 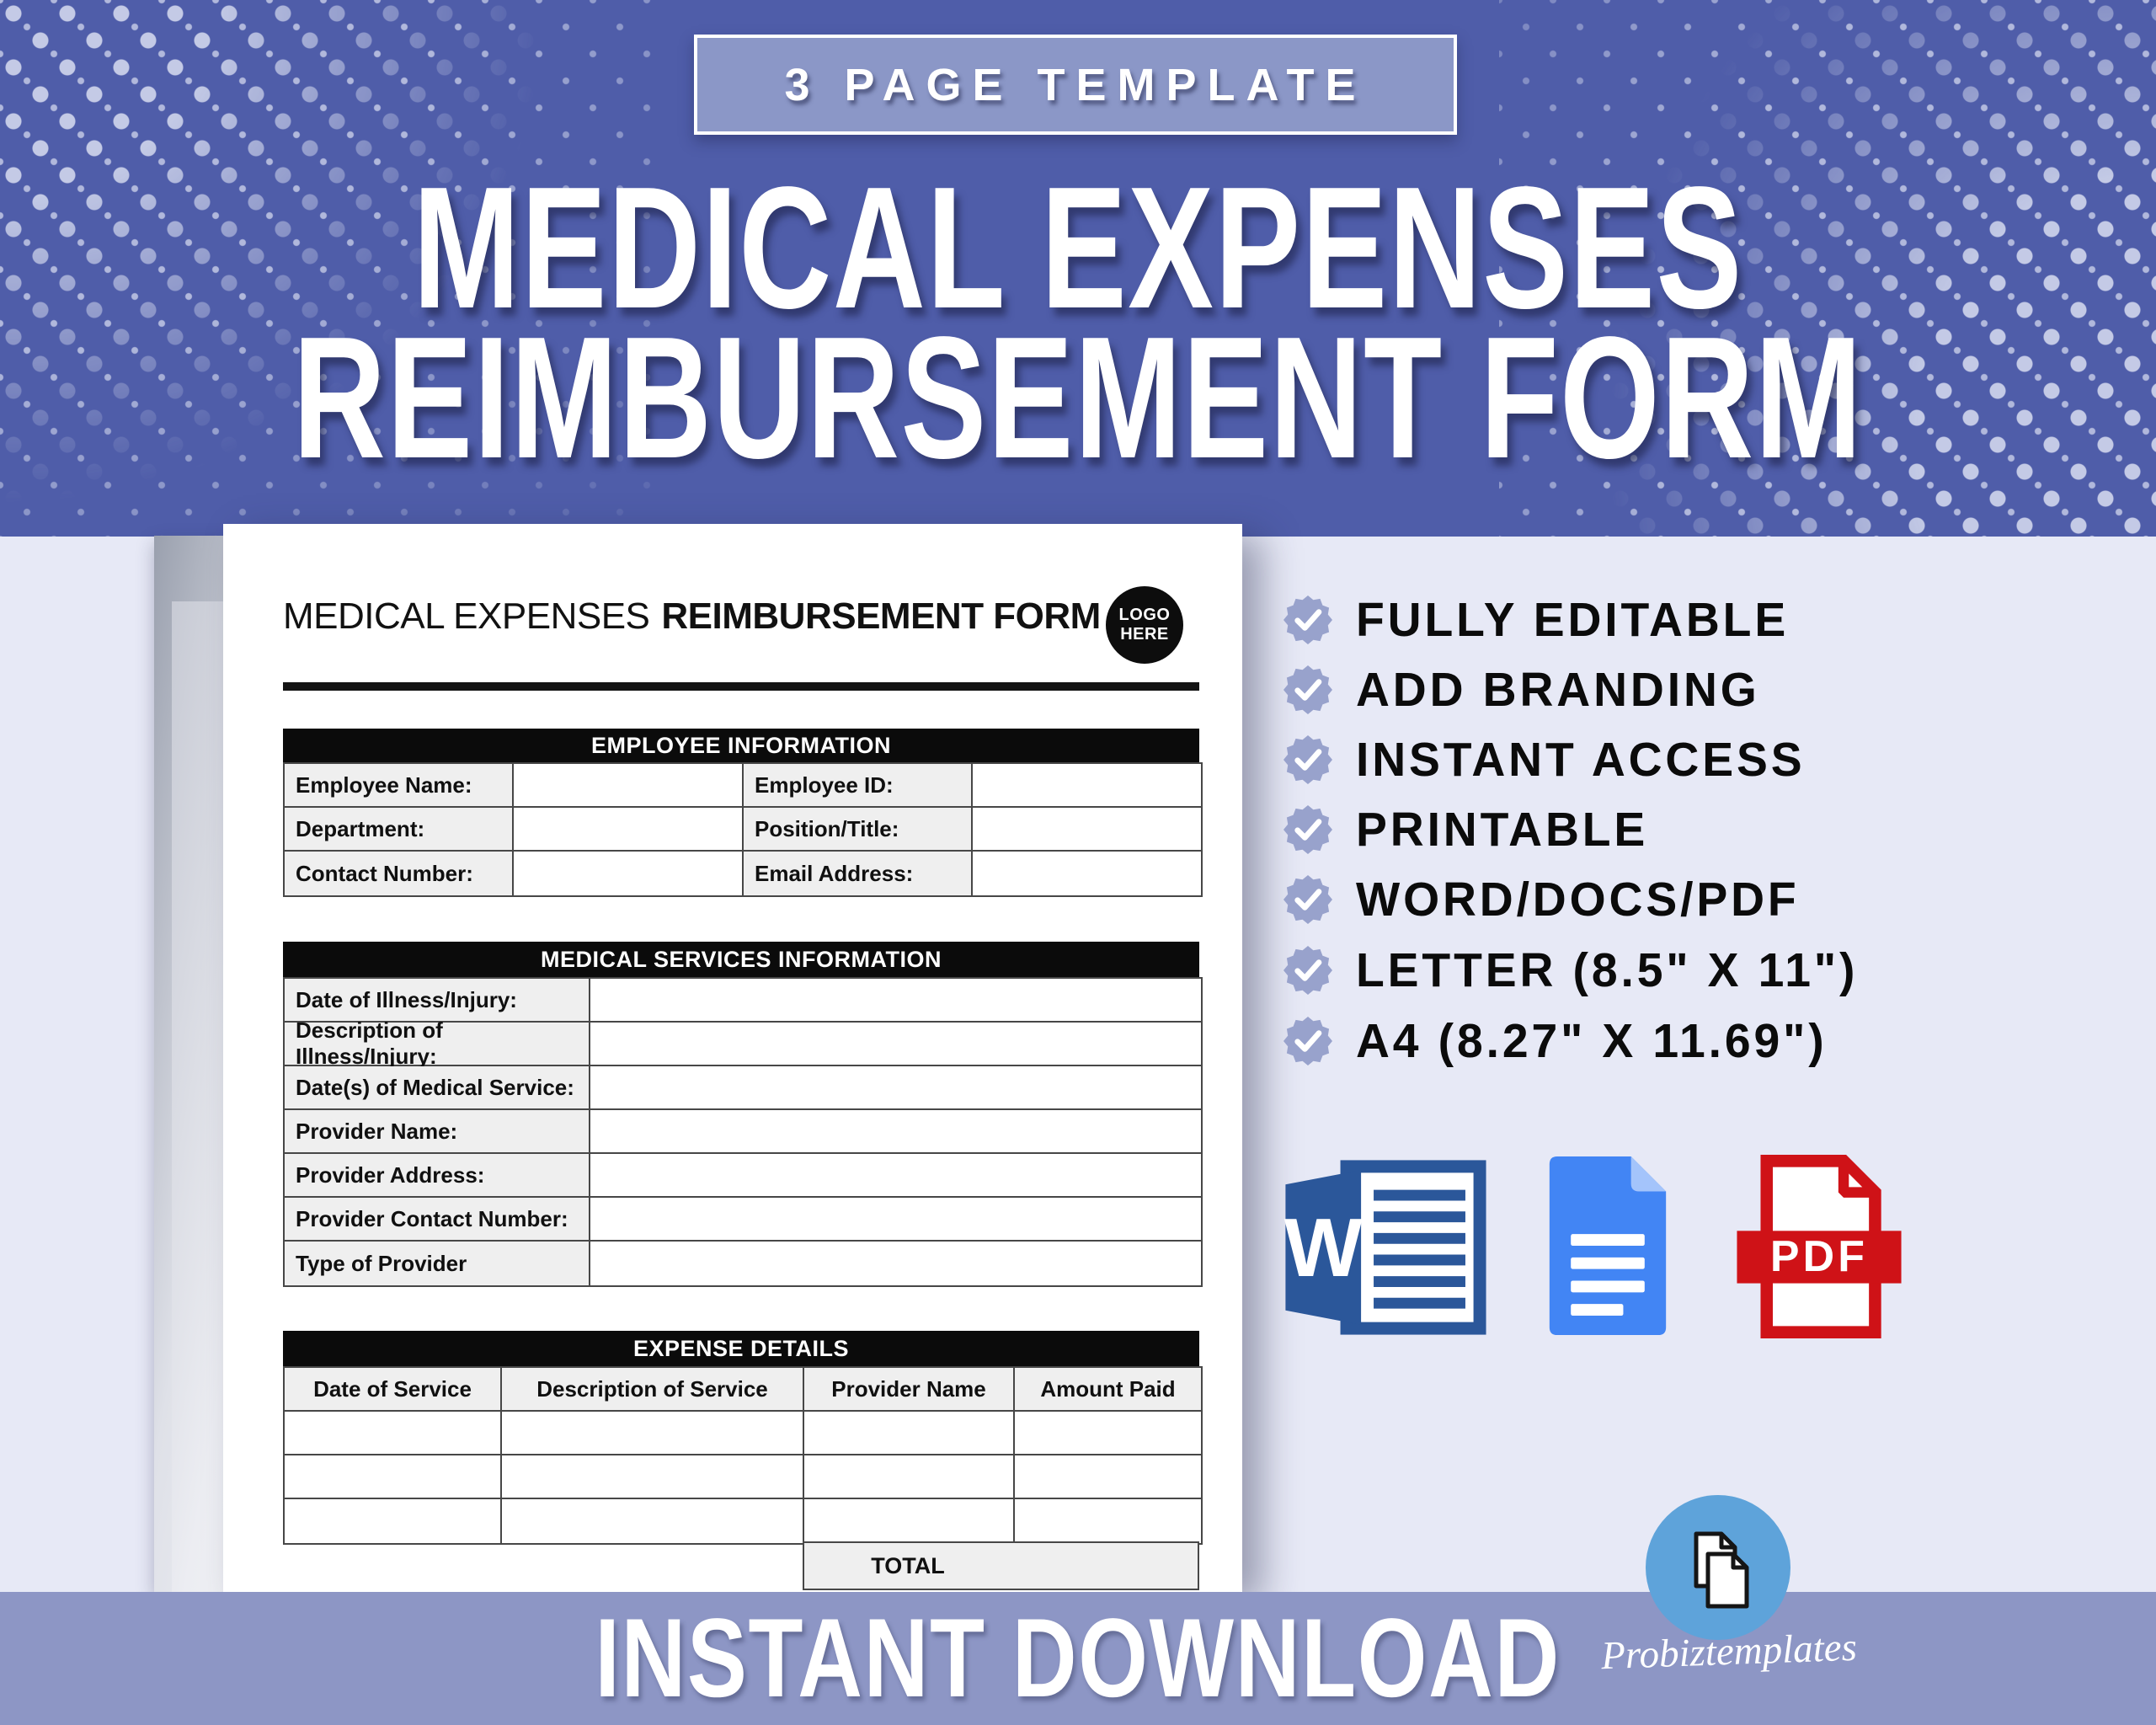 I want to click on logo-placeholder: LOGO HERE, so click(x=1144, y=625).